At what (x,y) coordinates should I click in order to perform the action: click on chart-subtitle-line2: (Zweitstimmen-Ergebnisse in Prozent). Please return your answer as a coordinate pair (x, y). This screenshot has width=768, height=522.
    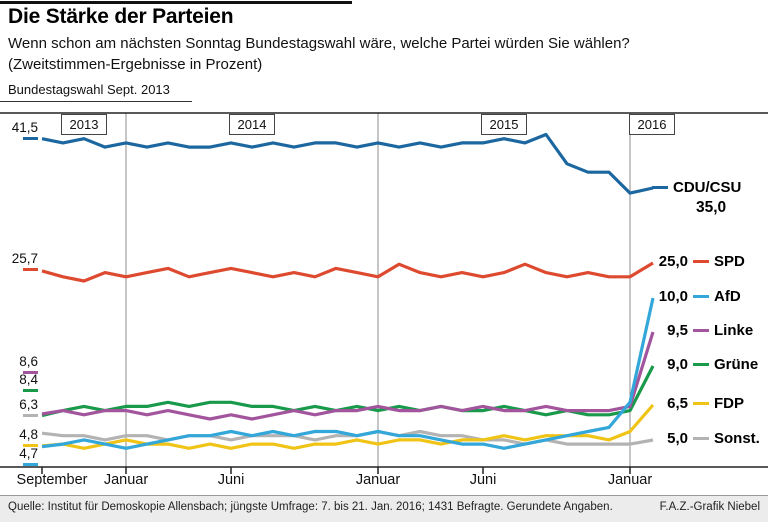
    Looking at the image, I should click on (135, 64).